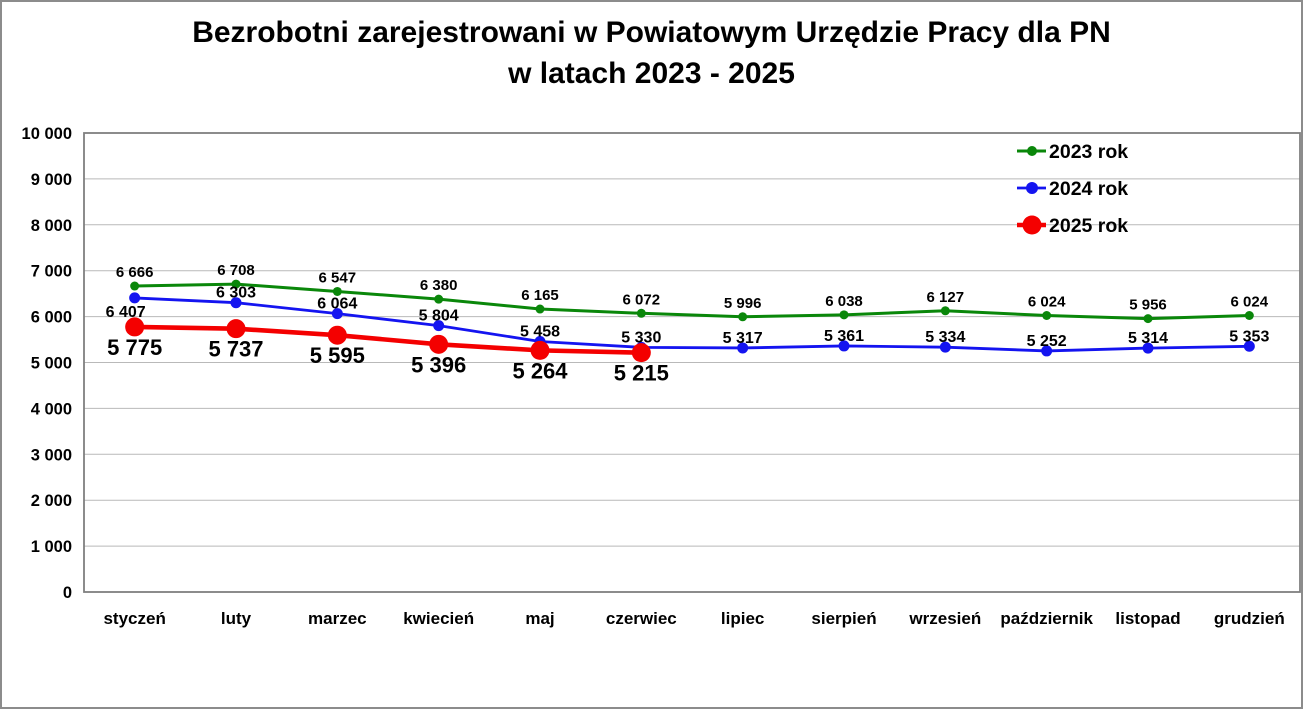 The width and height of the screenshot is (1303, 709). Describe the element at coordinates (134, 618) in the screenshot. I see `x-axis-label: styczeń` at that location.